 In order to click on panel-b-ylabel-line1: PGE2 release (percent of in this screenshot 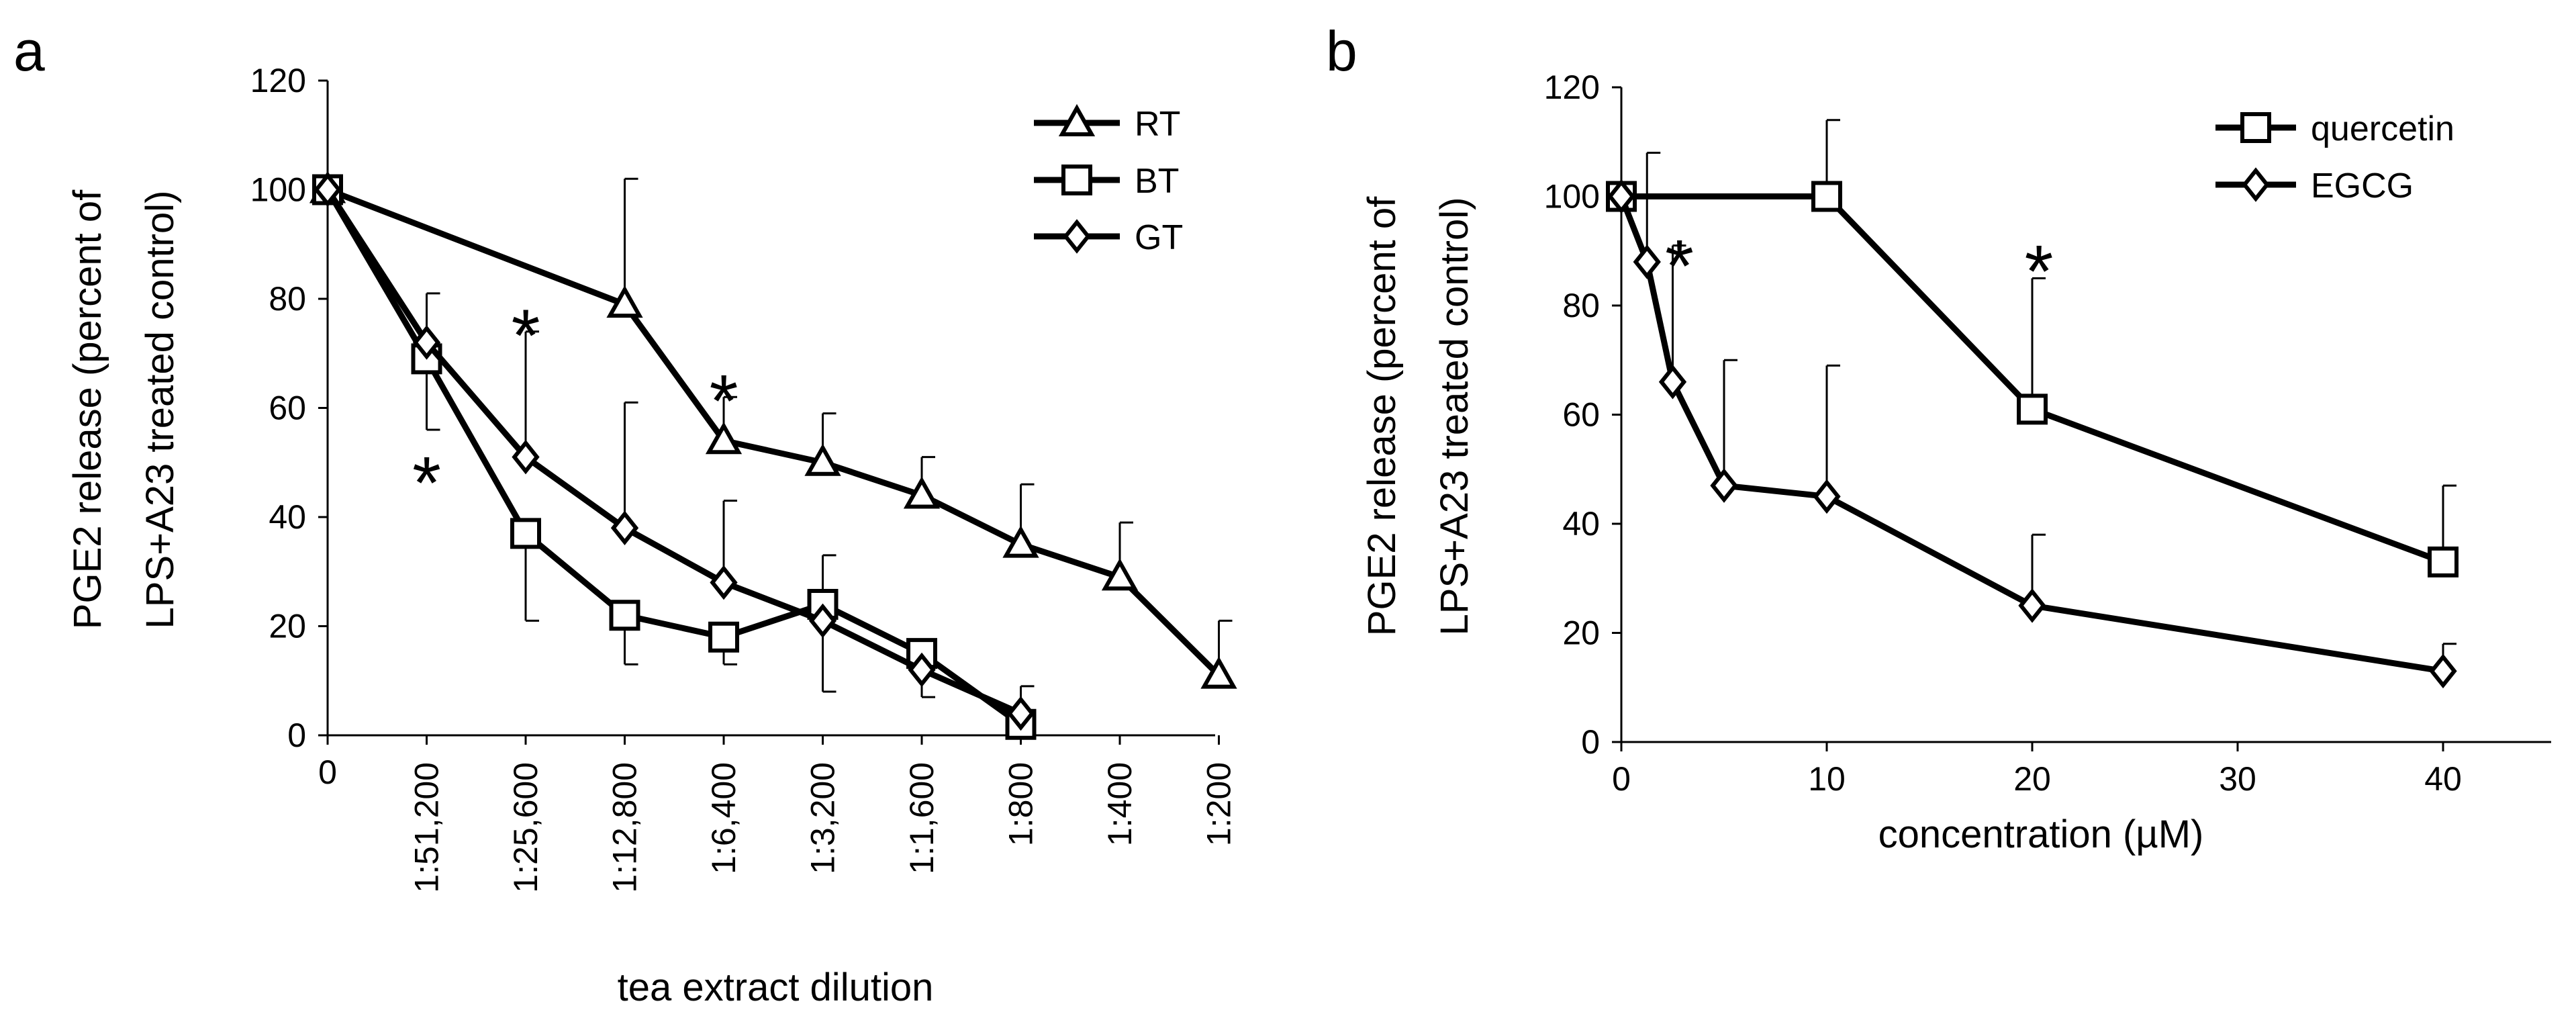, I will do `click(1382, 416)`.